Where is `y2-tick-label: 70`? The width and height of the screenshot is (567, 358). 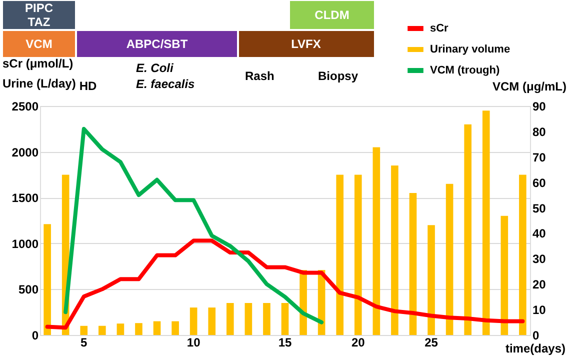
y2-tick-label: 70 is located at coordinates (539, 157).